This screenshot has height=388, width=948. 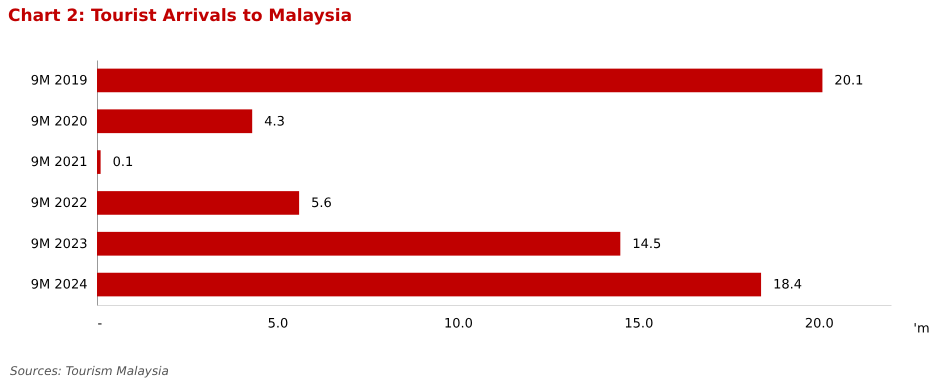 I want to click on y-tick-label: 9M 2021, so click(x=59, y=162).